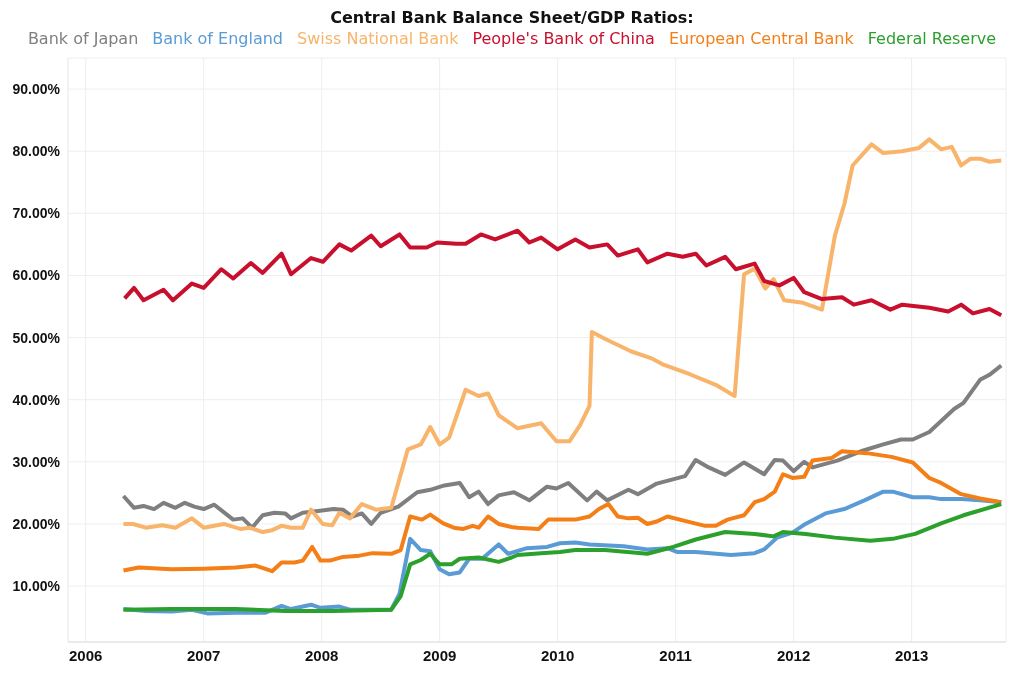 The height and width of the screenshot is (680, 1024). What do you see at coordinates (761, 38) in the screenshot?
I see `text: European Central Bank` at bounding box center [761, 38].